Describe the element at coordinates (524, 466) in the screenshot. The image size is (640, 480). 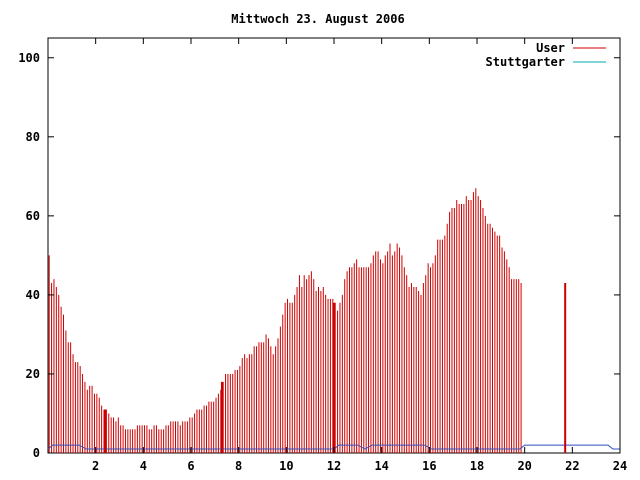
I see `x-tick-label: 20` at that location.